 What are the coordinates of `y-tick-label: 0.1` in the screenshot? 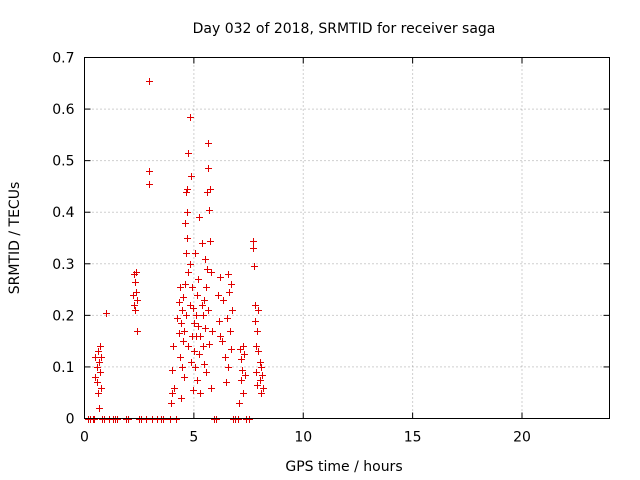 It's located at (63, 368).